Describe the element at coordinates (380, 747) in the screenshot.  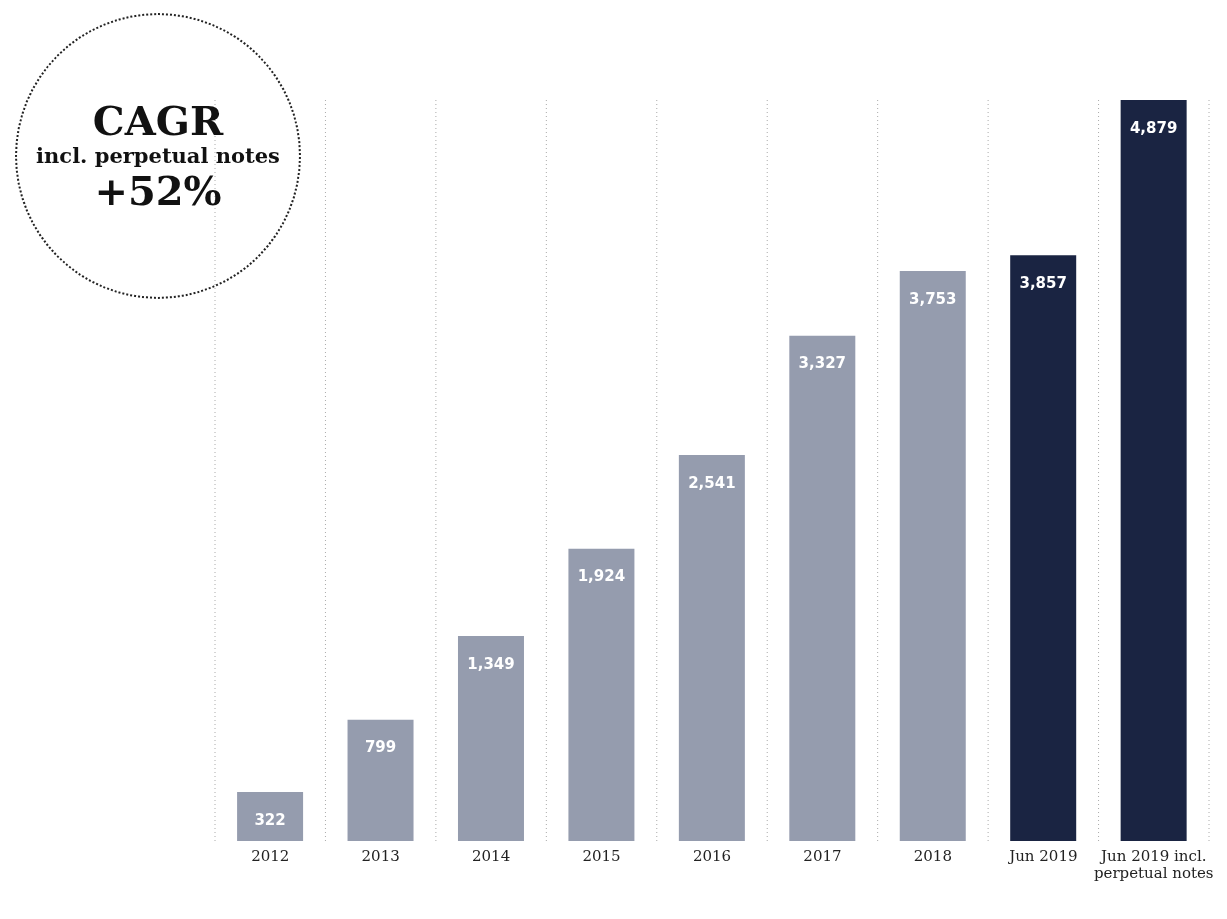
I see `data-label: 799` at that location.